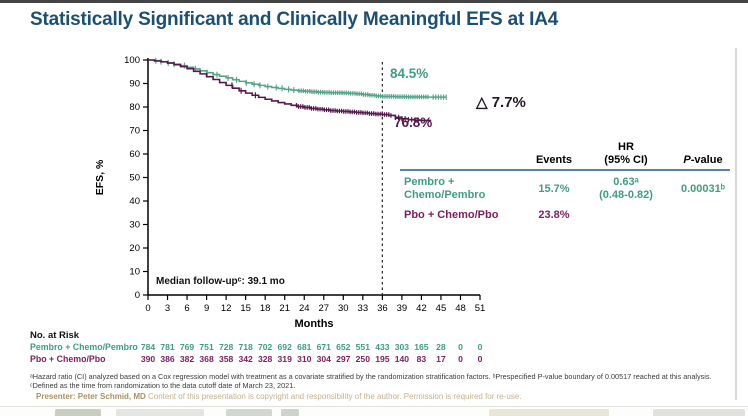  What do you see at coordinates (382, 308) in the screenshot?
I see `x-tick-label: 36` at bounding box center [382, 308].